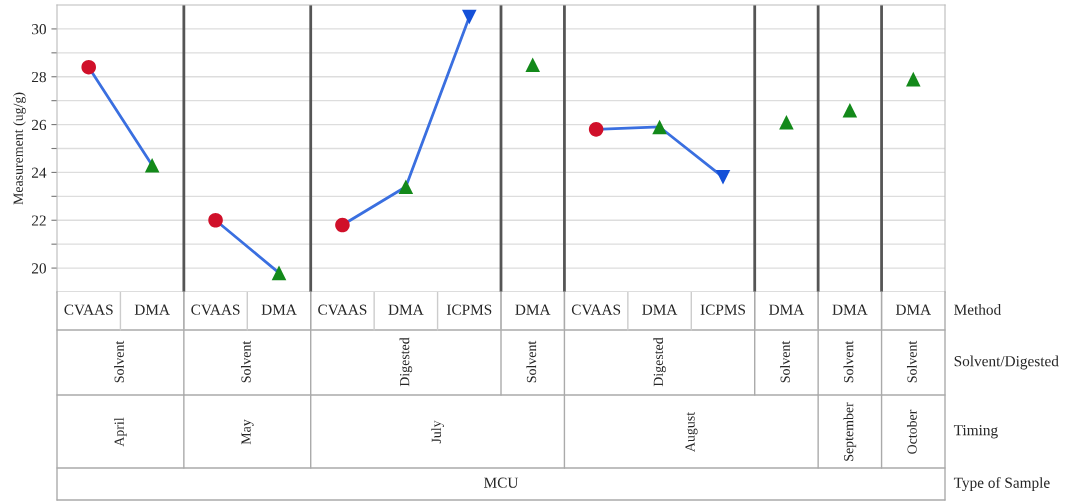  What do you see at coordinates (691, 432) in the screenshot?
I see `text: August` at bounding box center [691, 432].